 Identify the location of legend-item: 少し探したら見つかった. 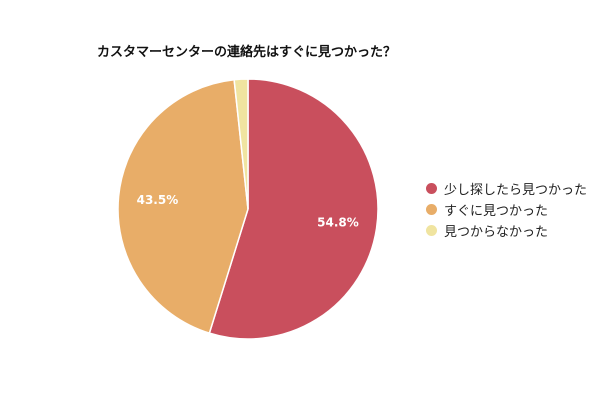
(506, 188).